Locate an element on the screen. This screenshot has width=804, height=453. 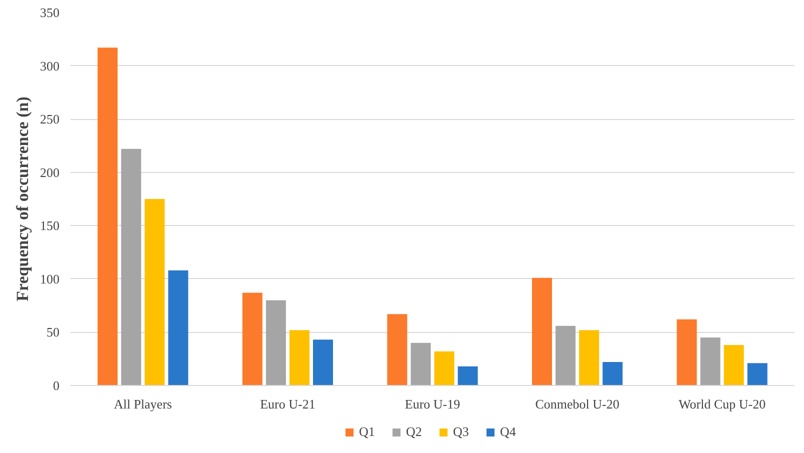
y-tick-label: 50 is located at coordinates (53, 332).